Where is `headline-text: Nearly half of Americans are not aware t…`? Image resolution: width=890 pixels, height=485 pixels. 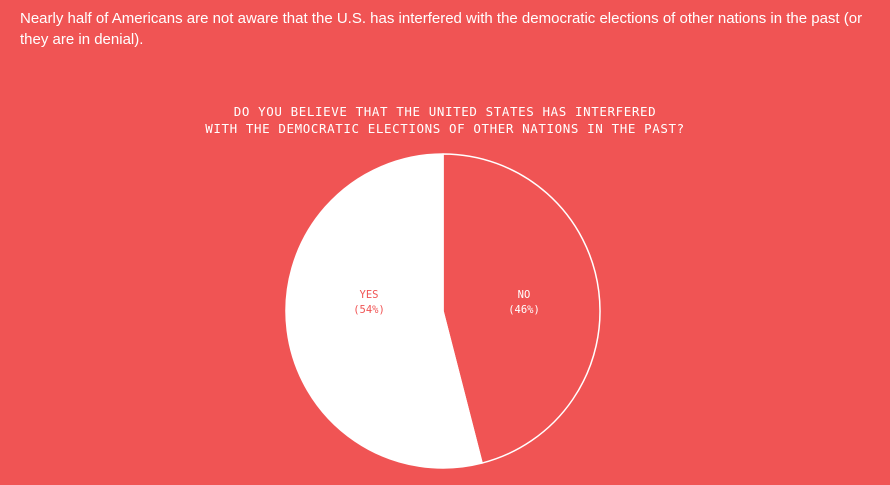
headline-text: Nearly half of Americans are not aware t… is located at coordinates (441, 29).